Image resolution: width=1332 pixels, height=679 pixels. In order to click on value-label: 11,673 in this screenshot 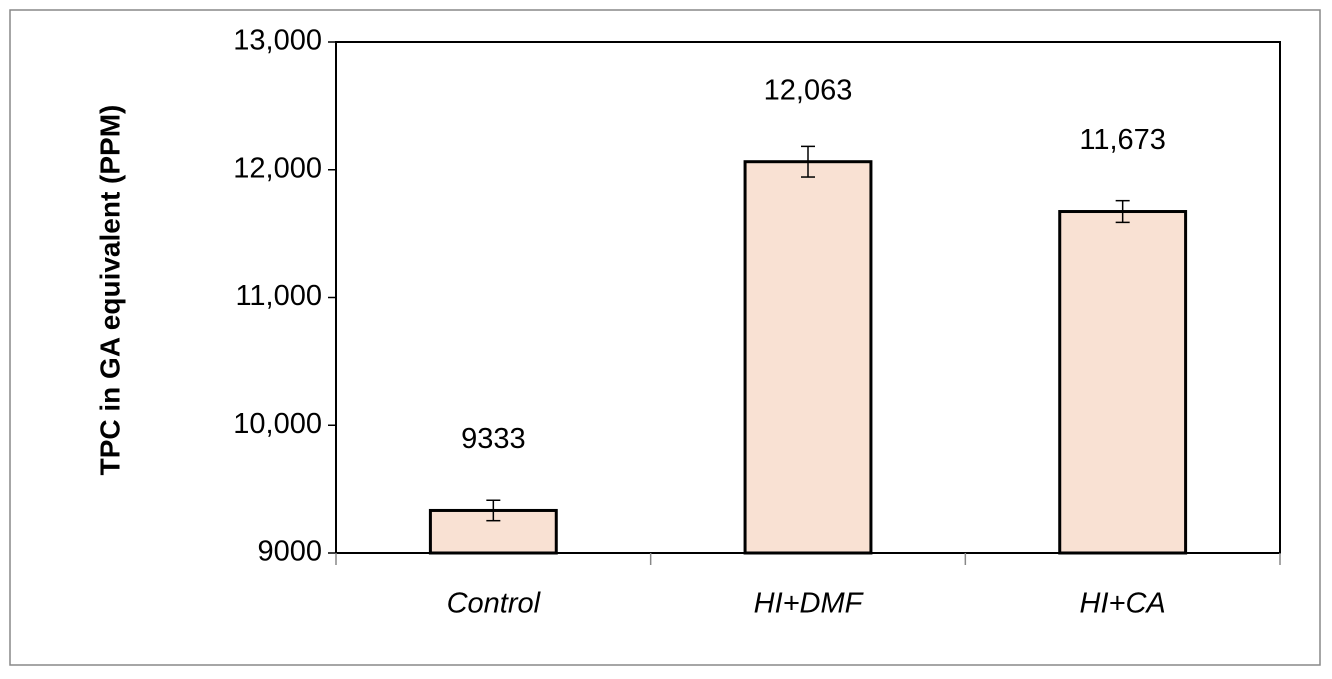, I will do `click(1122, 140)`.